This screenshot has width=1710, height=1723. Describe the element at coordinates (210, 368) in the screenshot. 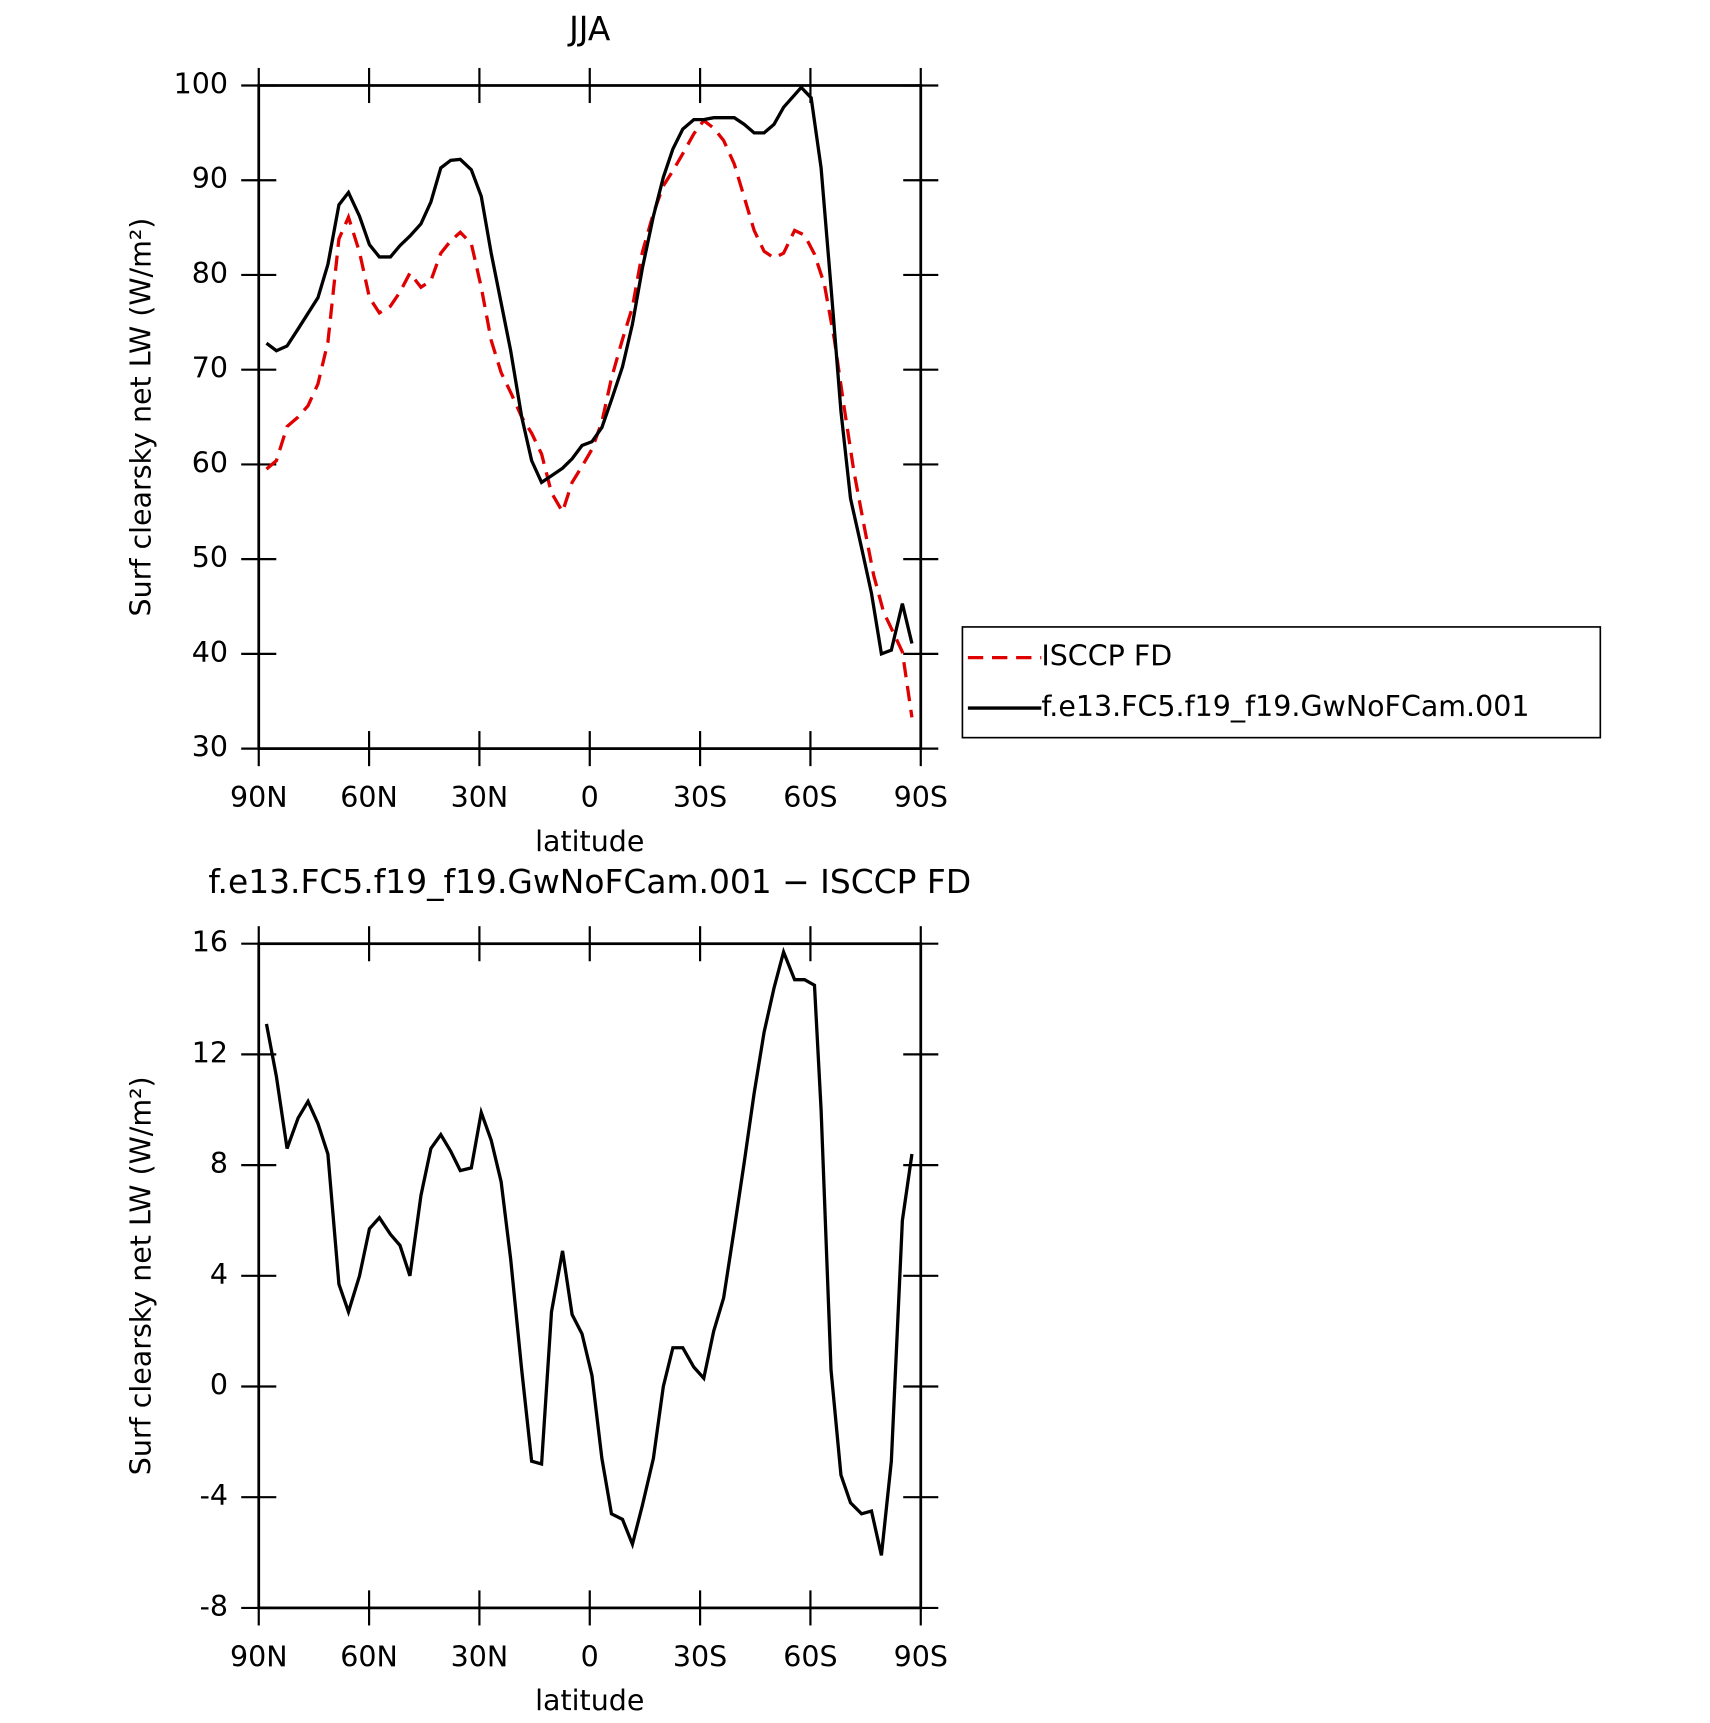

I see `y-tick-label: 70` at that location.